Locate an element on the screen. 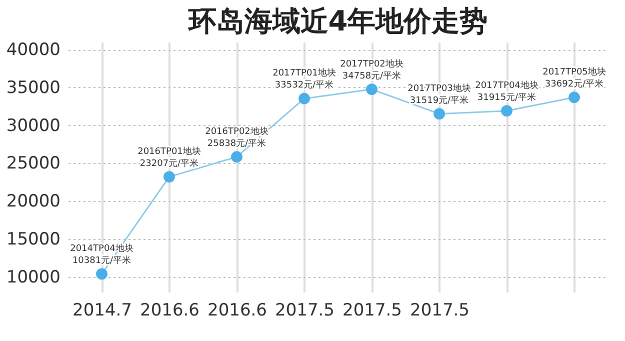 This screenshot has height=341, width=625. text: 2017TP02地块 34758元/平米 is located at coordinates (372, 70).